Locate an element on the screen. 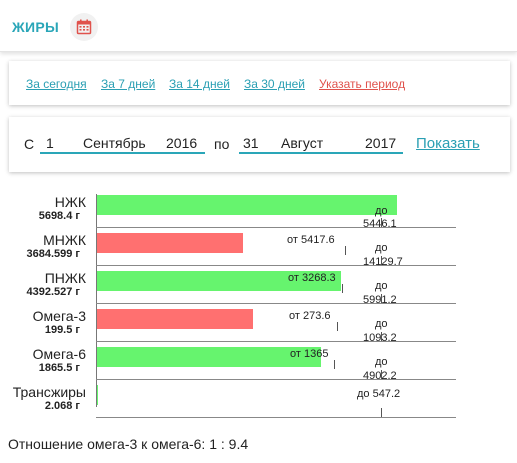 The height and width of the screenshot is (463, 517). header: ЖИРЫ is located at coordinates (258, 26).